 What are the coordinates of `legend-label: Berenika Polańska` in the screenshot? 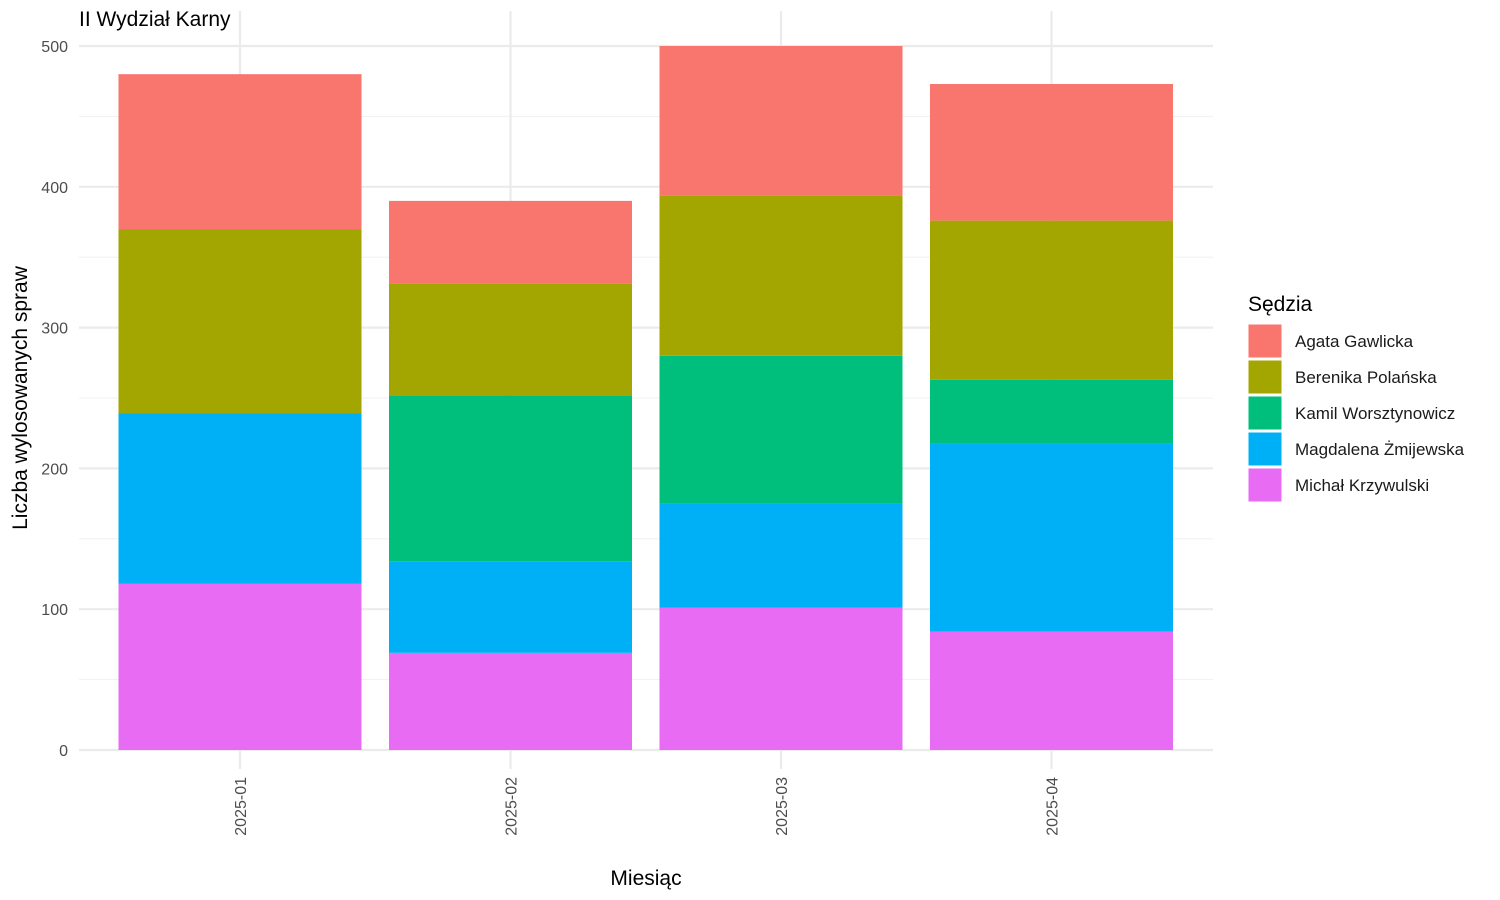 It's located at (1366, 377).